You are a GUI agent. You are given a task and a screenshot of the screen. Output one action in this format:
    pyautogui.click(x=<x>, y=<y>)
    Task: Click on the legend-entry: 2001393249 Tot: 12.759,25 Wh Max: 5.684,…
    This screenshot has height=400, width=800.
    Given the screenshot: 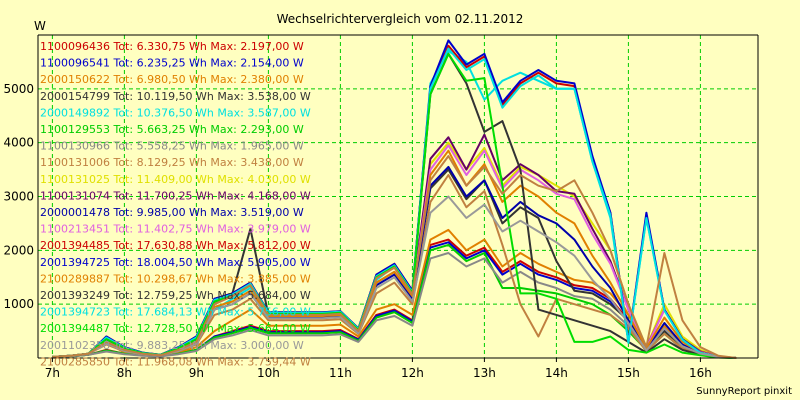 What is the action you would take?
    pyautogui.click(x=175, y=295)
    